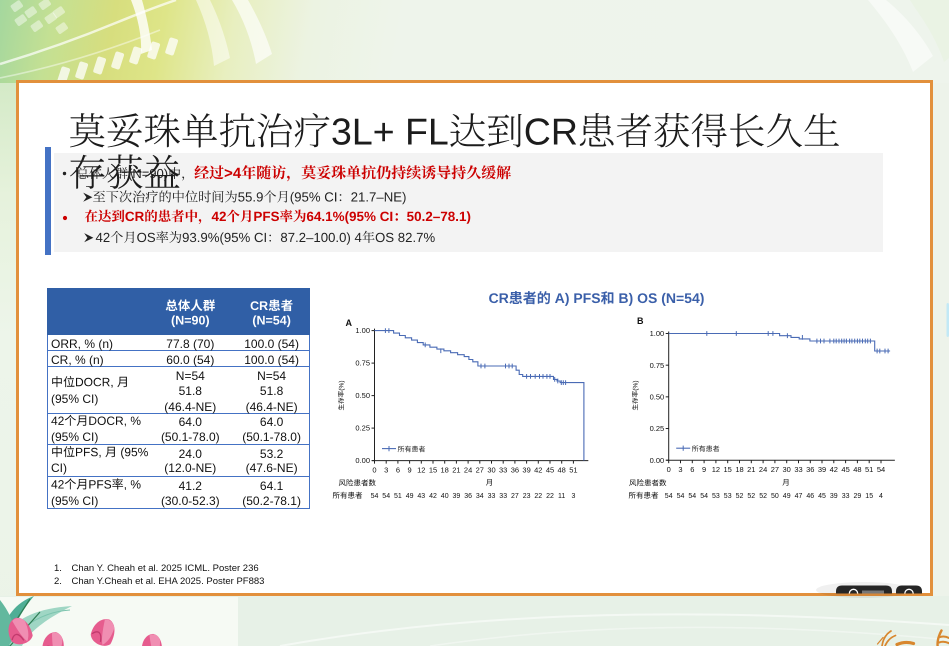  What do you see at coordinates (881, 496) in the screenshot?
I see `svg-text: 4` at bounding box center [881, 496].